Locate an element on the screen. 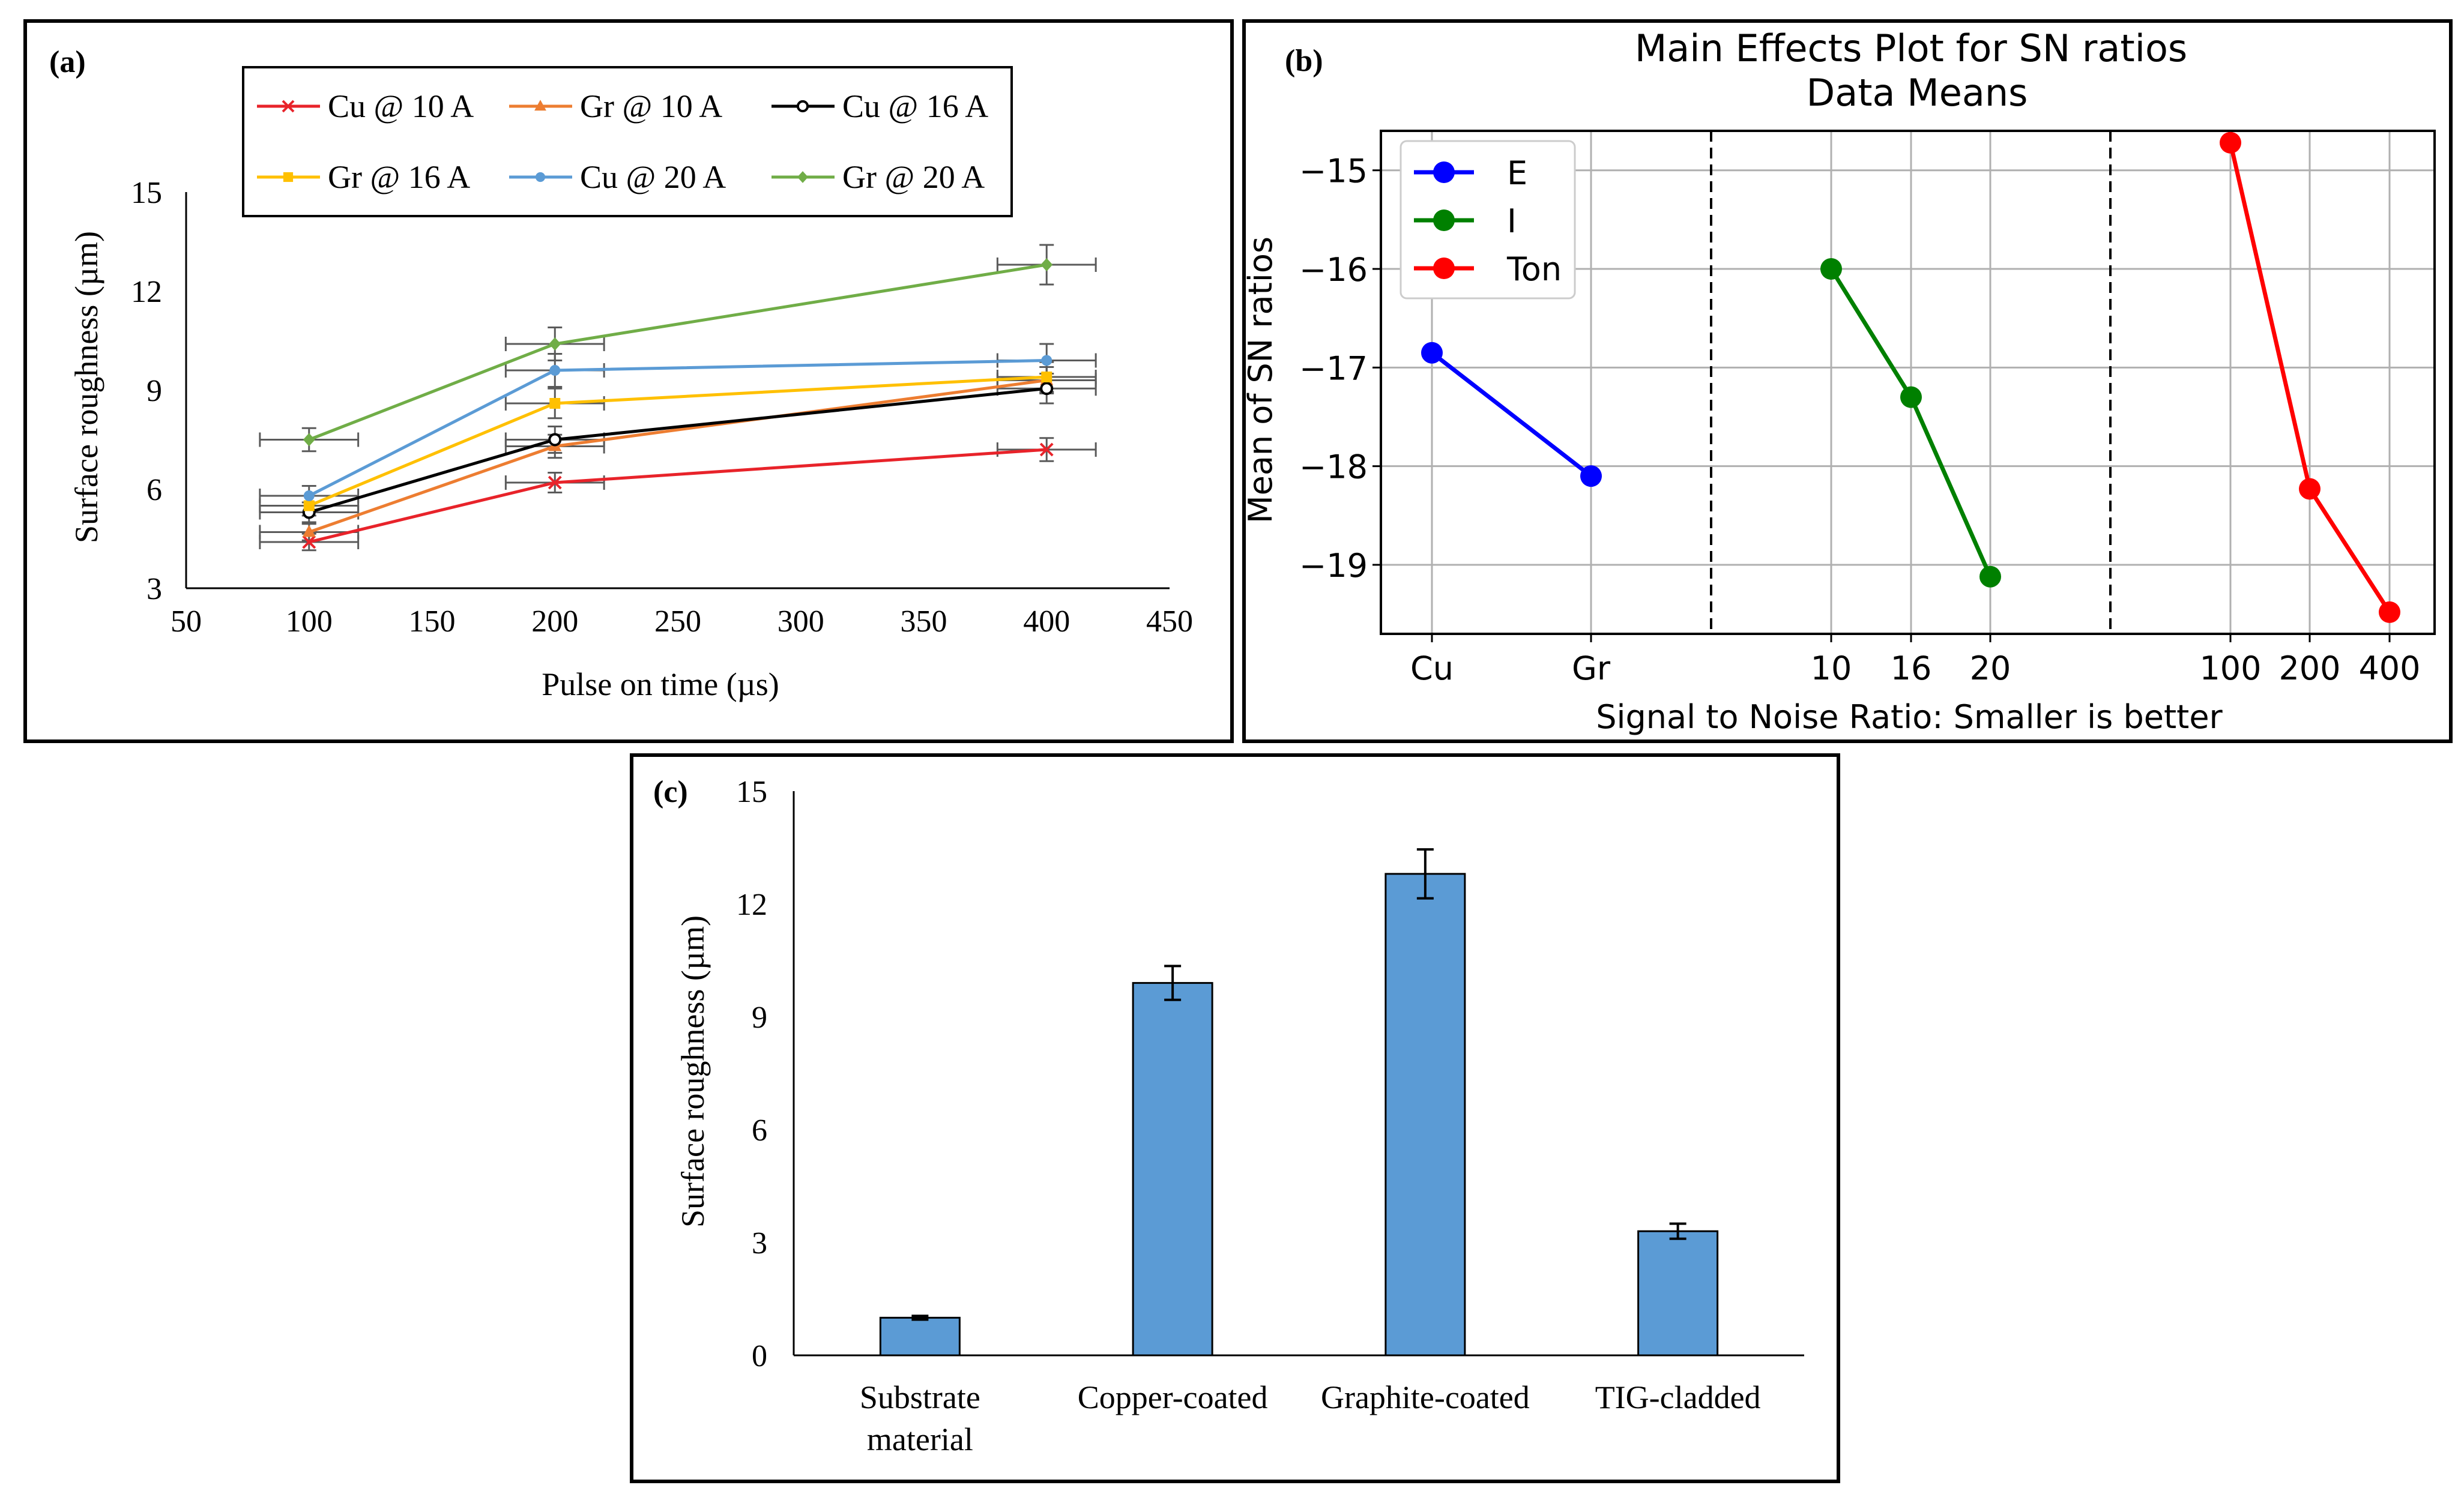  panel-a-label: (a) is located at coordinates (67, 62).